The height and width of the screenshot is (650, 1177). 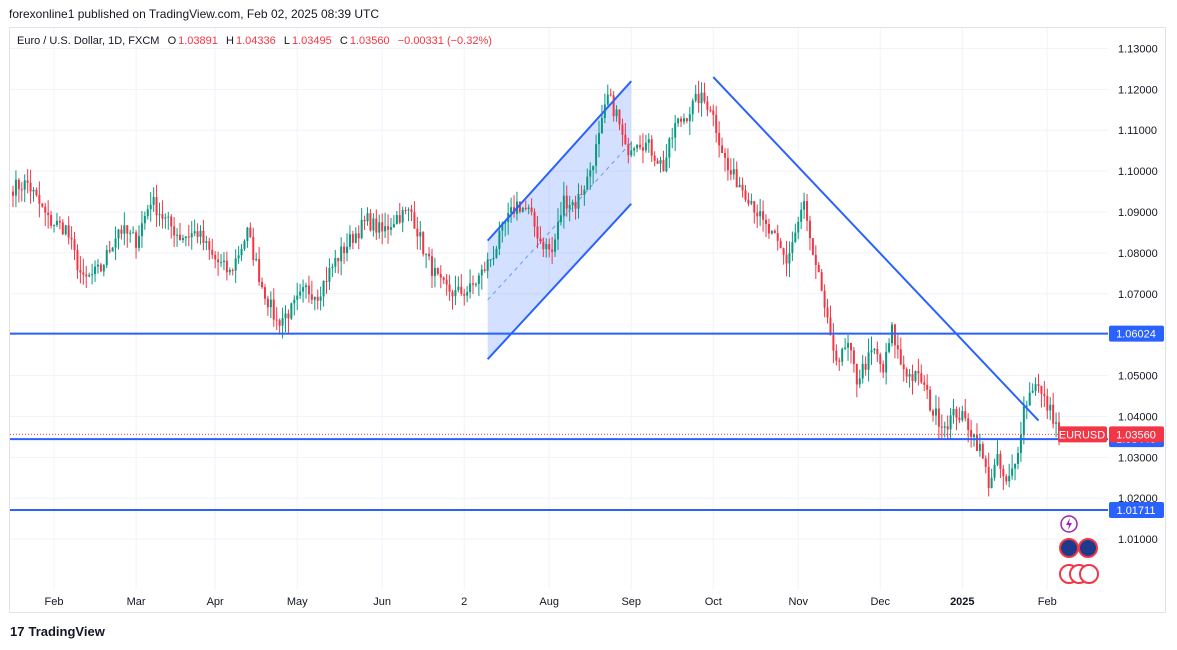 What do you see at coordinates (1136, 511) in the screenshot?
I see `level-price-label: 1.01711` at bounding box center [1136, 511].